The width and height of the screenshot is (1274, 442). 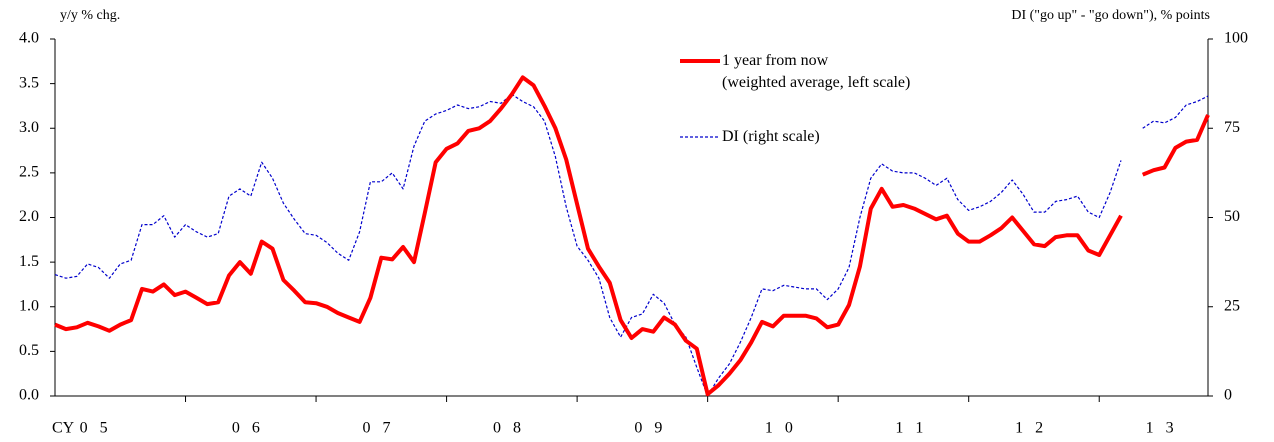 I want to click on legend-label: DI (right scale), so click(x=771, y=136).